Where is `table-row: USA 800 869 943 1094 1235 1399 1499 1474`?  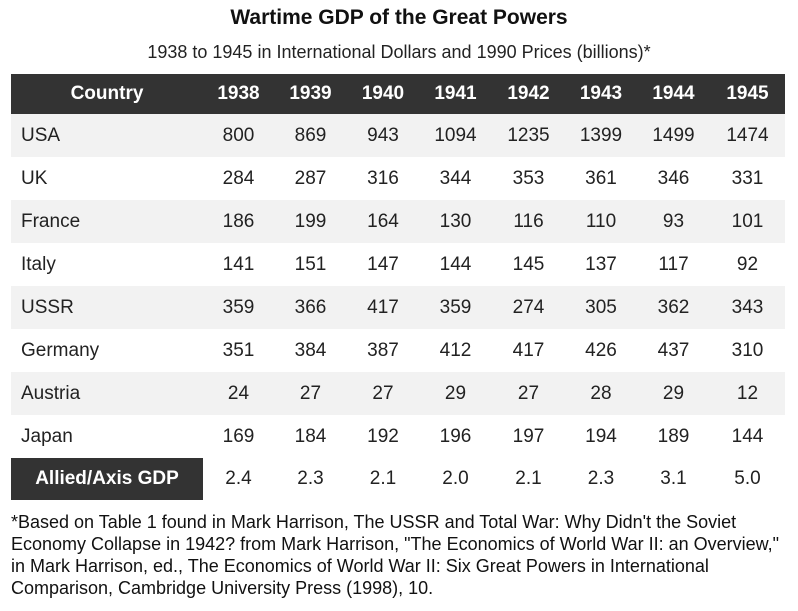
table-row: USA 800 869 943 1094 1235 1399 1499 1474 is located at coordinates (398, 135).